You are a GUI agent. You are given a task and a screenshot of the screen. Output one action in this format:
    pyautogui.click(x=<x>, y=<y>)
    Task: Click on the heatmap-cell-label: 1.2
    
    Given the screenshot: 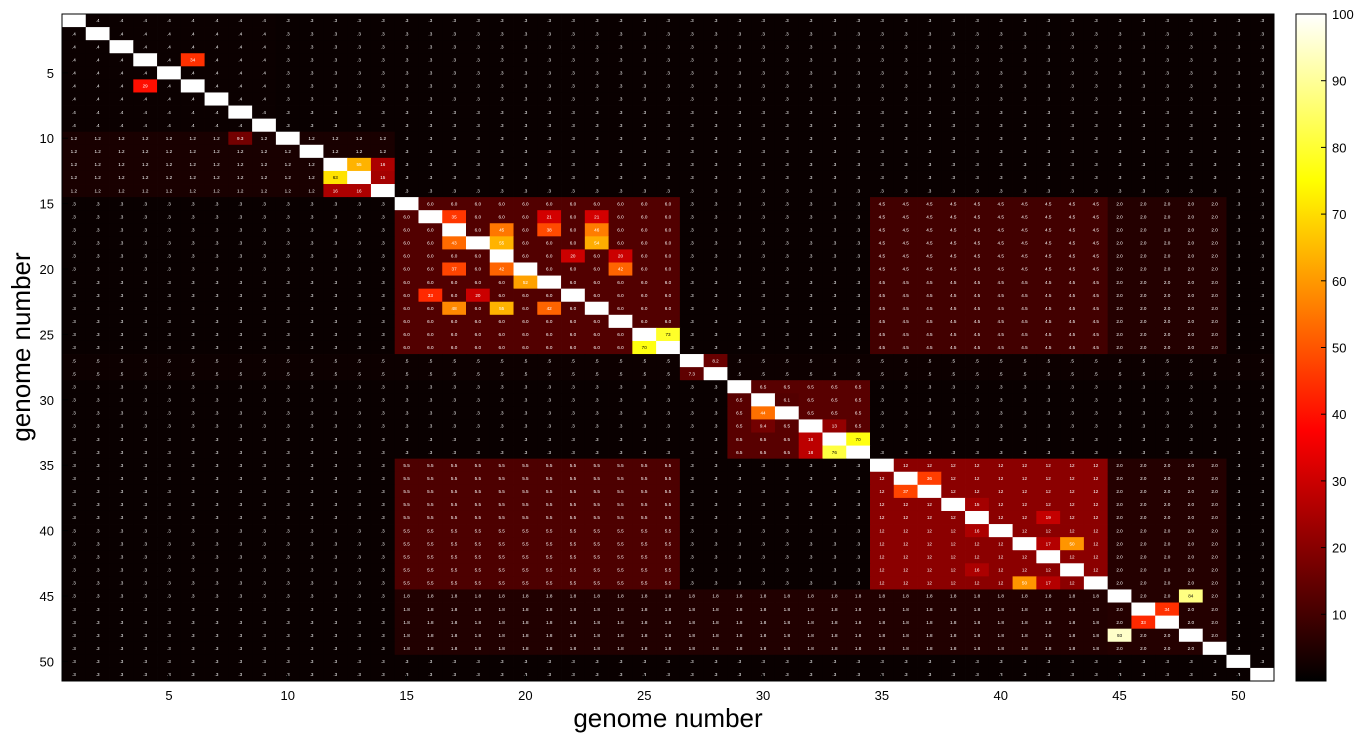 What is the action you would take?
    pyautogui.click(x=74, y=177)
    